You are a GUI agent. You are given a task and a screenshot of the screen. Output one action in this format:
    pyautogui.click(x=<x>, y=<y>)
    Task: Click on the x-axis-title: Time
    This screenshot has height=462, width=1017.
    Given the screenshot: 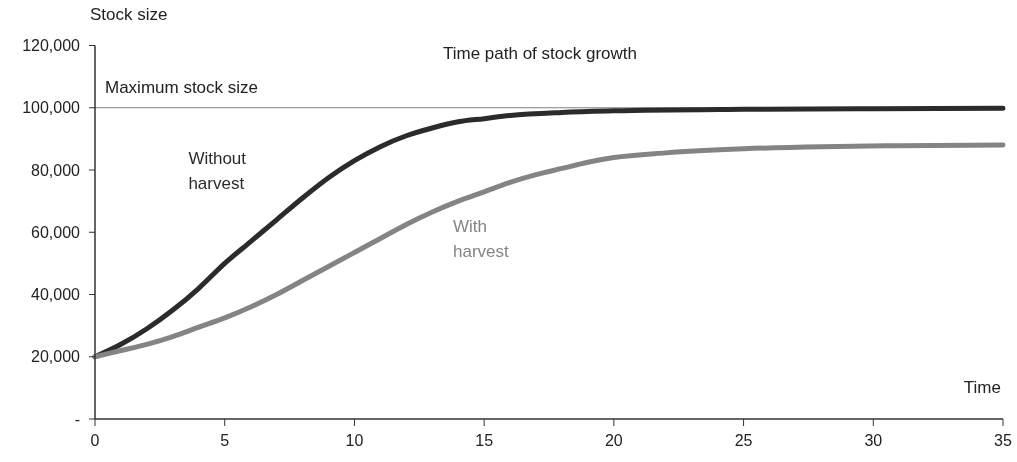 What is the action you would take?
    pyautogui.click(x=982, y=387)
    